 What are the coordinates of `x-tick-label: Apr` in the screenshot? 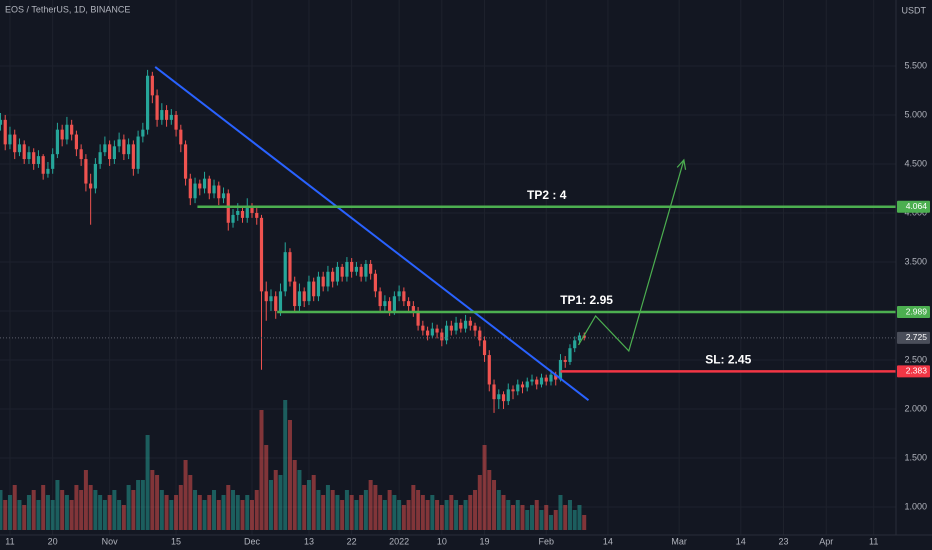 It's located at (826, 541).